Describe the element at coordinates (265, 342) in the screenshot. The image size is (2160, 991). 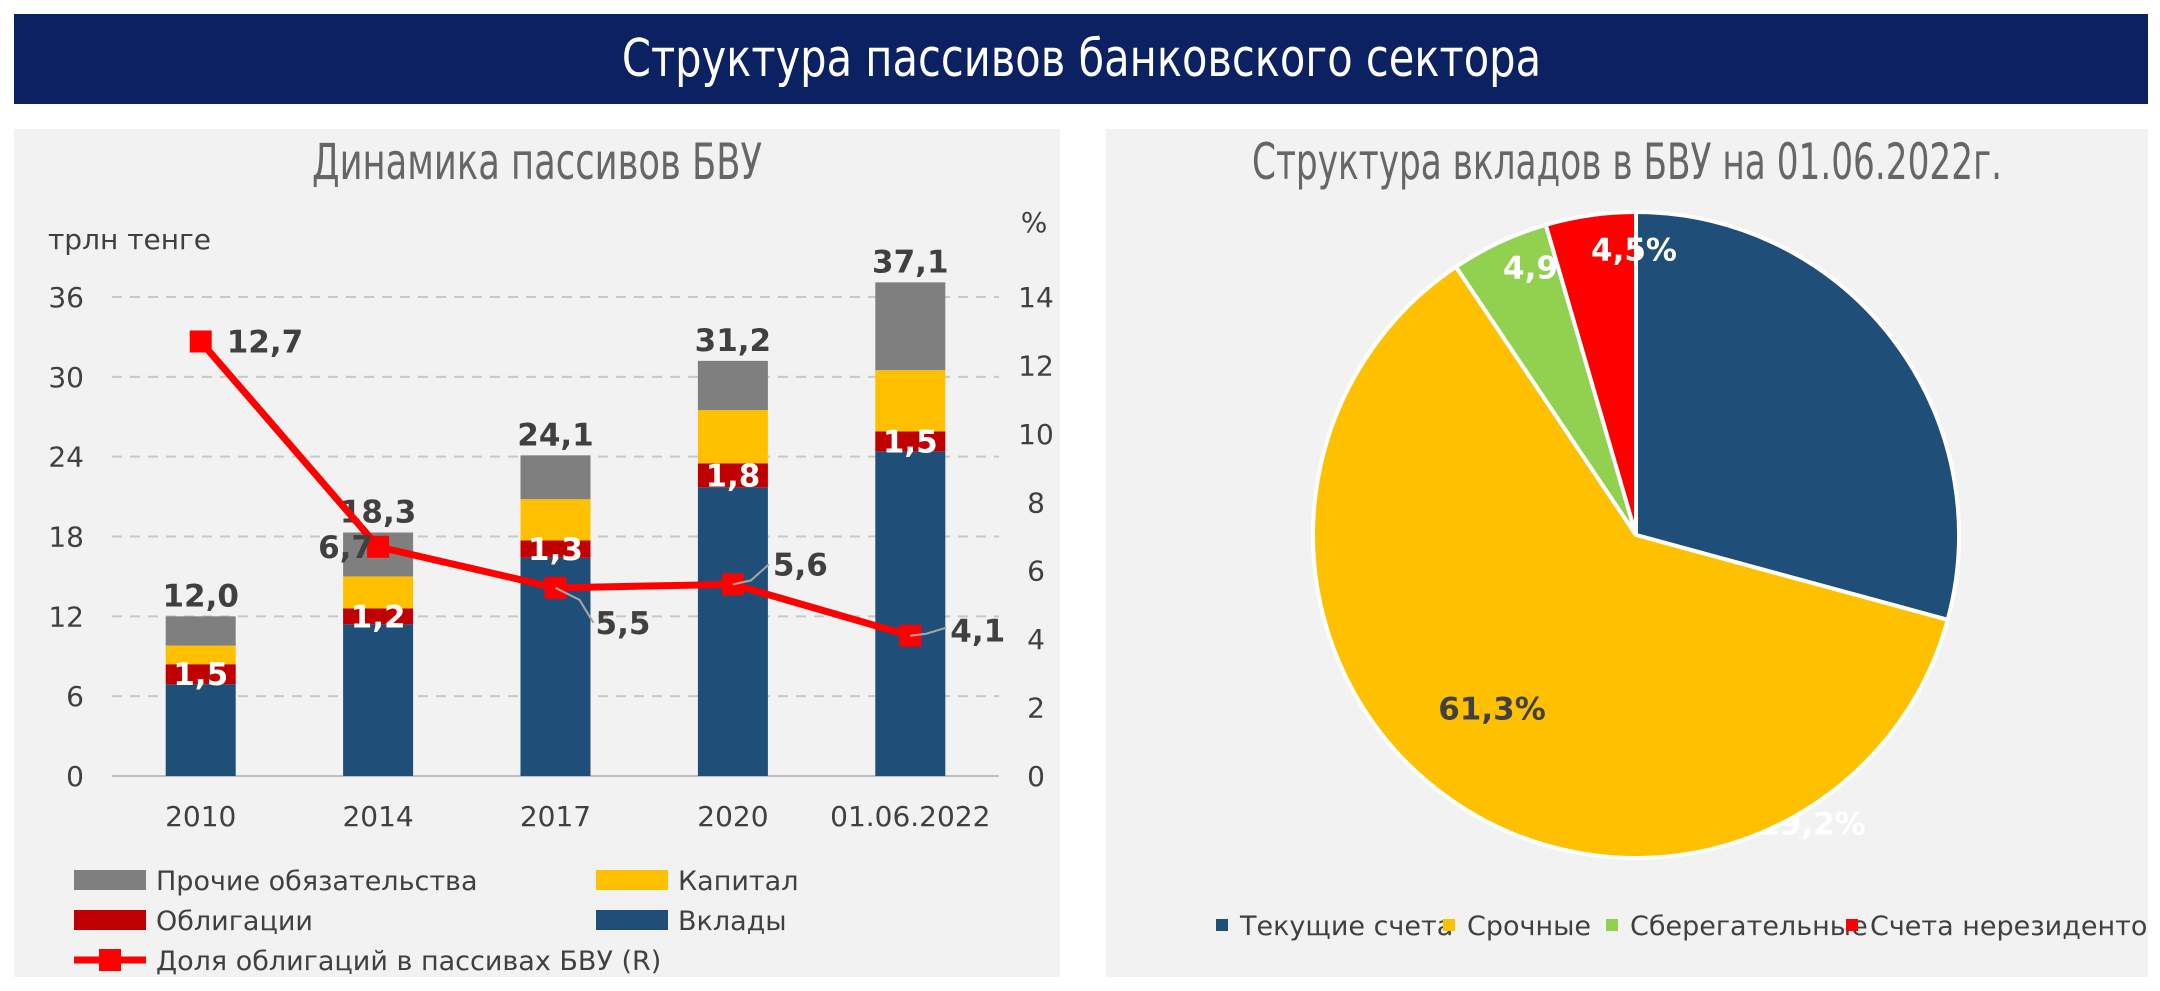
I see `line-data-label: 12,7` at that location.